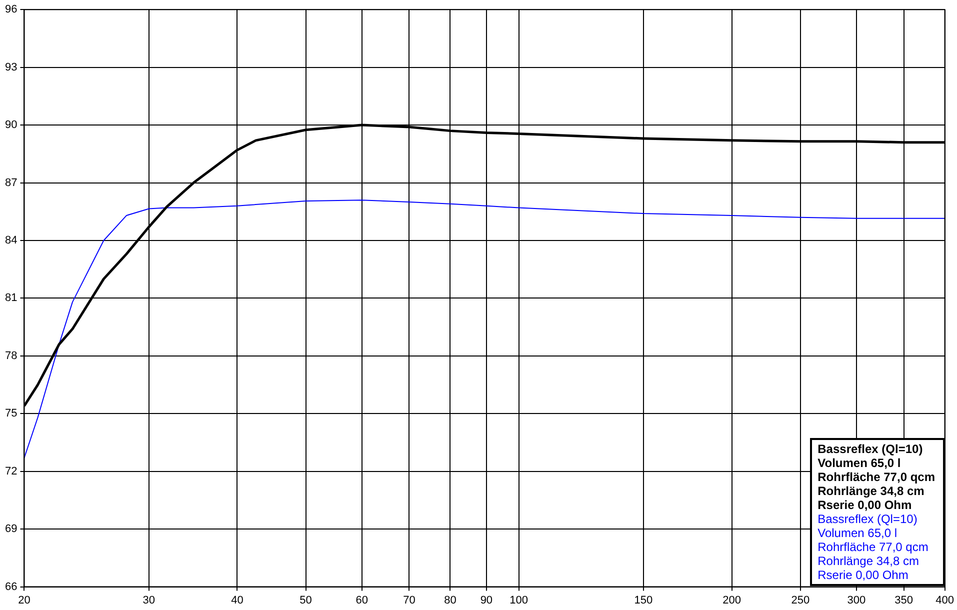 The image size is (957, 610). What do you see at coordinates (11, 298) in the screenshot?
I see `y-tick-label: 81` at bounding box center [11, 298].